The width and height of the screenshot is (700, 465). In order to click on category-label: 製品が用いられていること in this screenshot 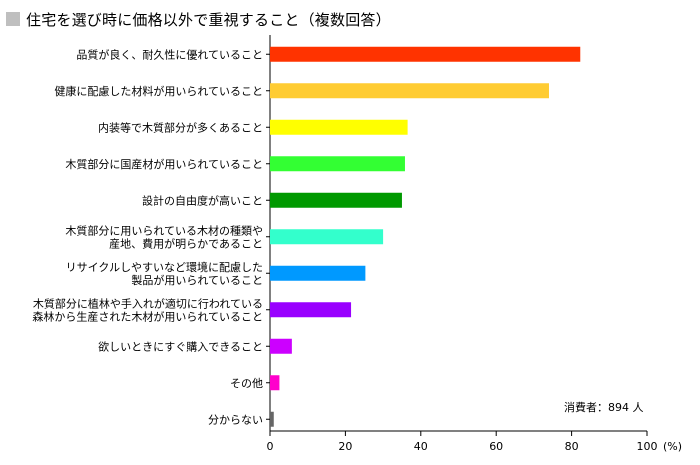, I will do `click(197, 280)`.